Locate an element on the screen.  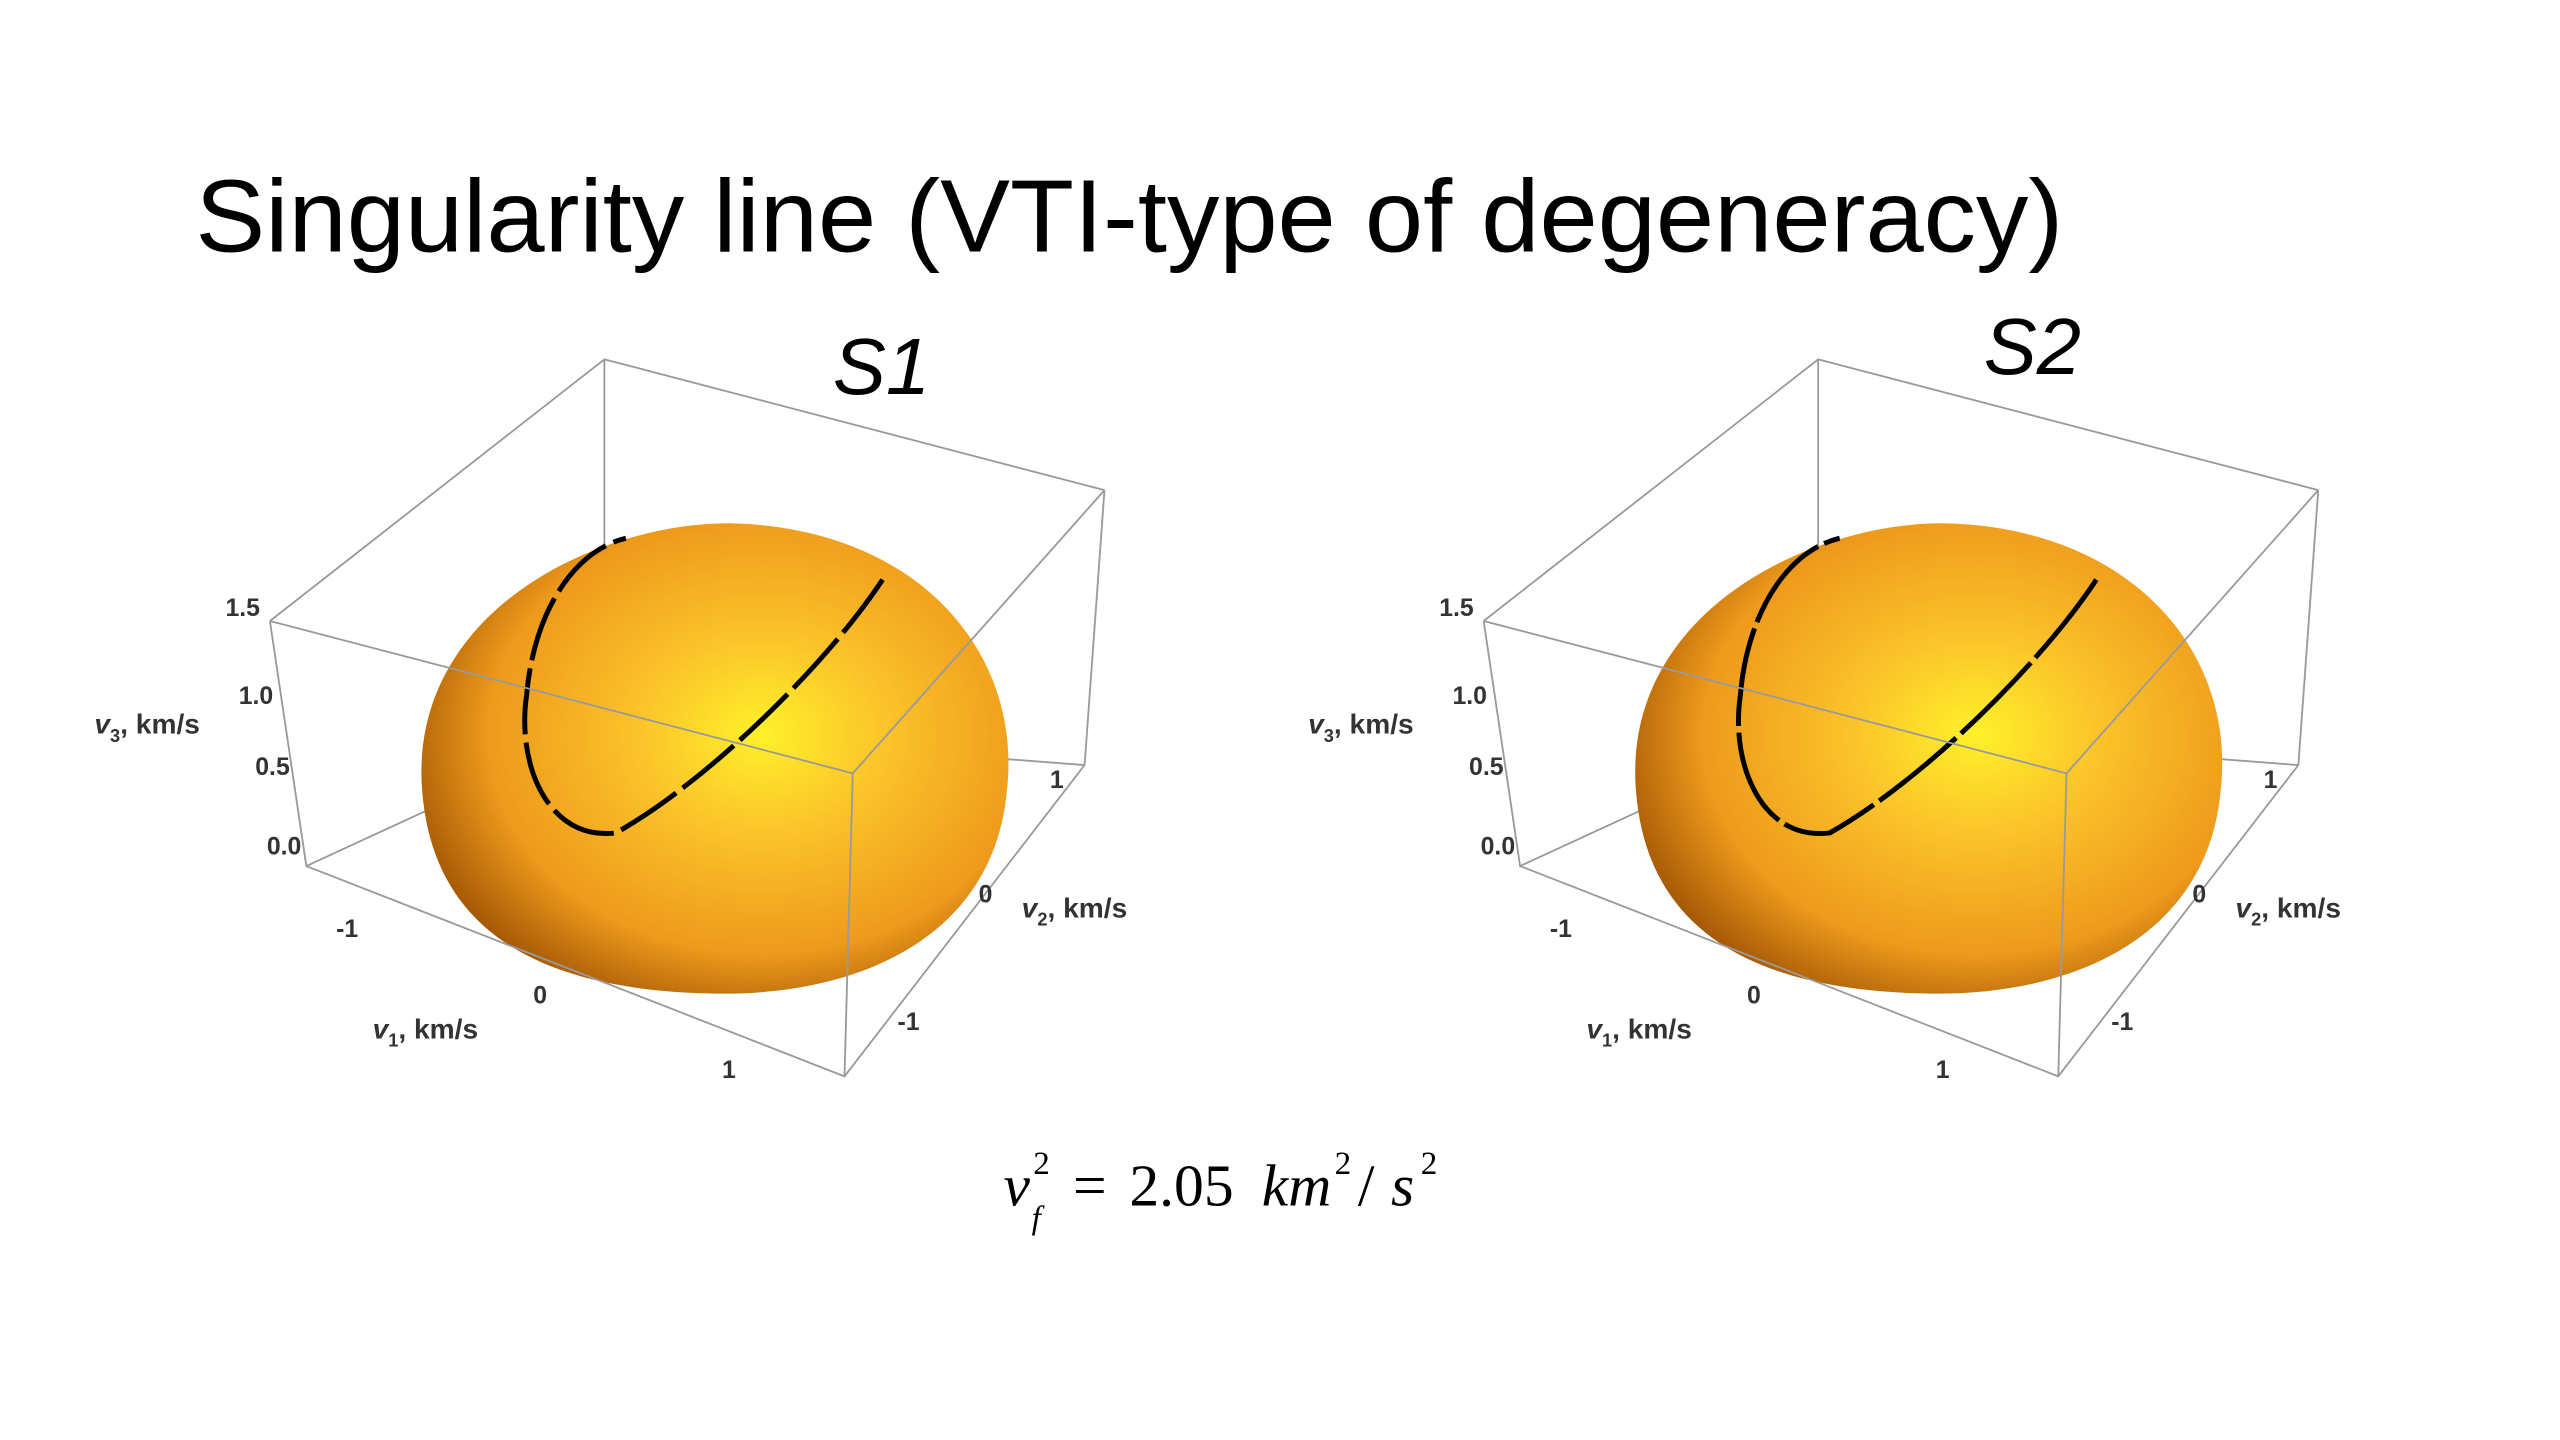
panel-label: S1 is located at coordinates (881, 366).